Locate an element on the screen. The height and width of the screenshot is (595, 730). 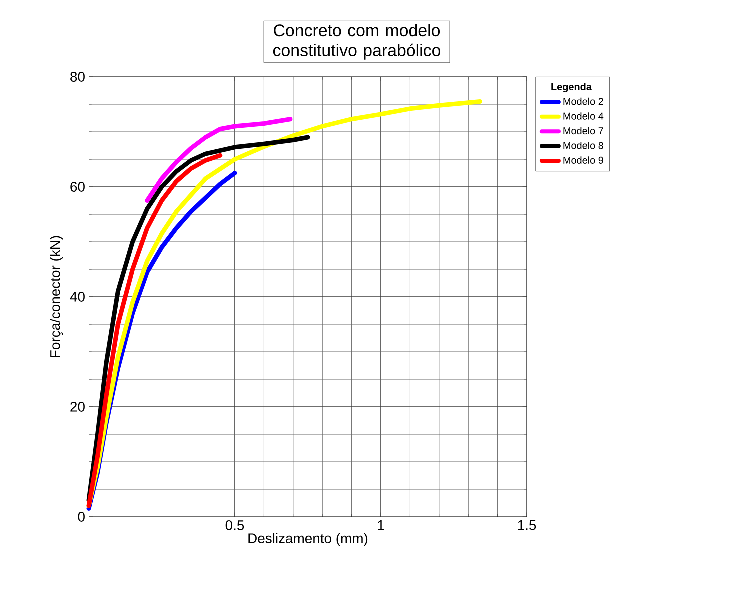
y-tick-label: 0 is located at coordinates (81, 517).